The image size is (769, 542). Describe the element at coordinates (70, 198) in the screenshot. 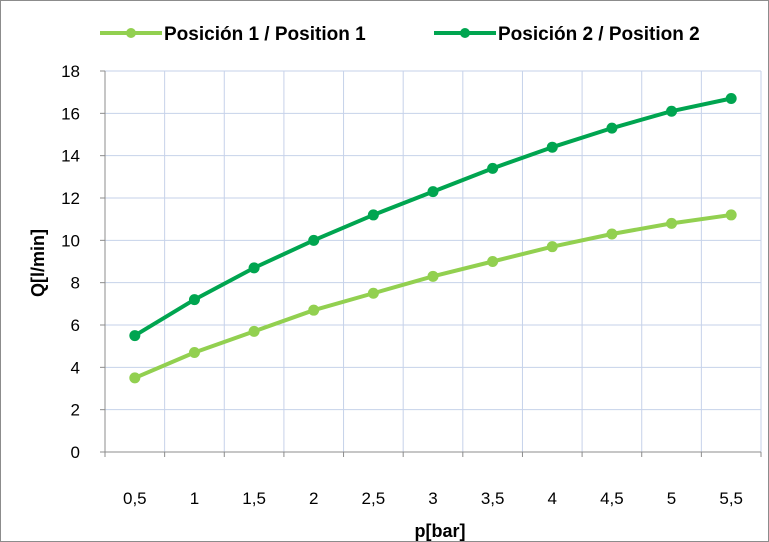

I see `y-tick-label: 12` at that location.